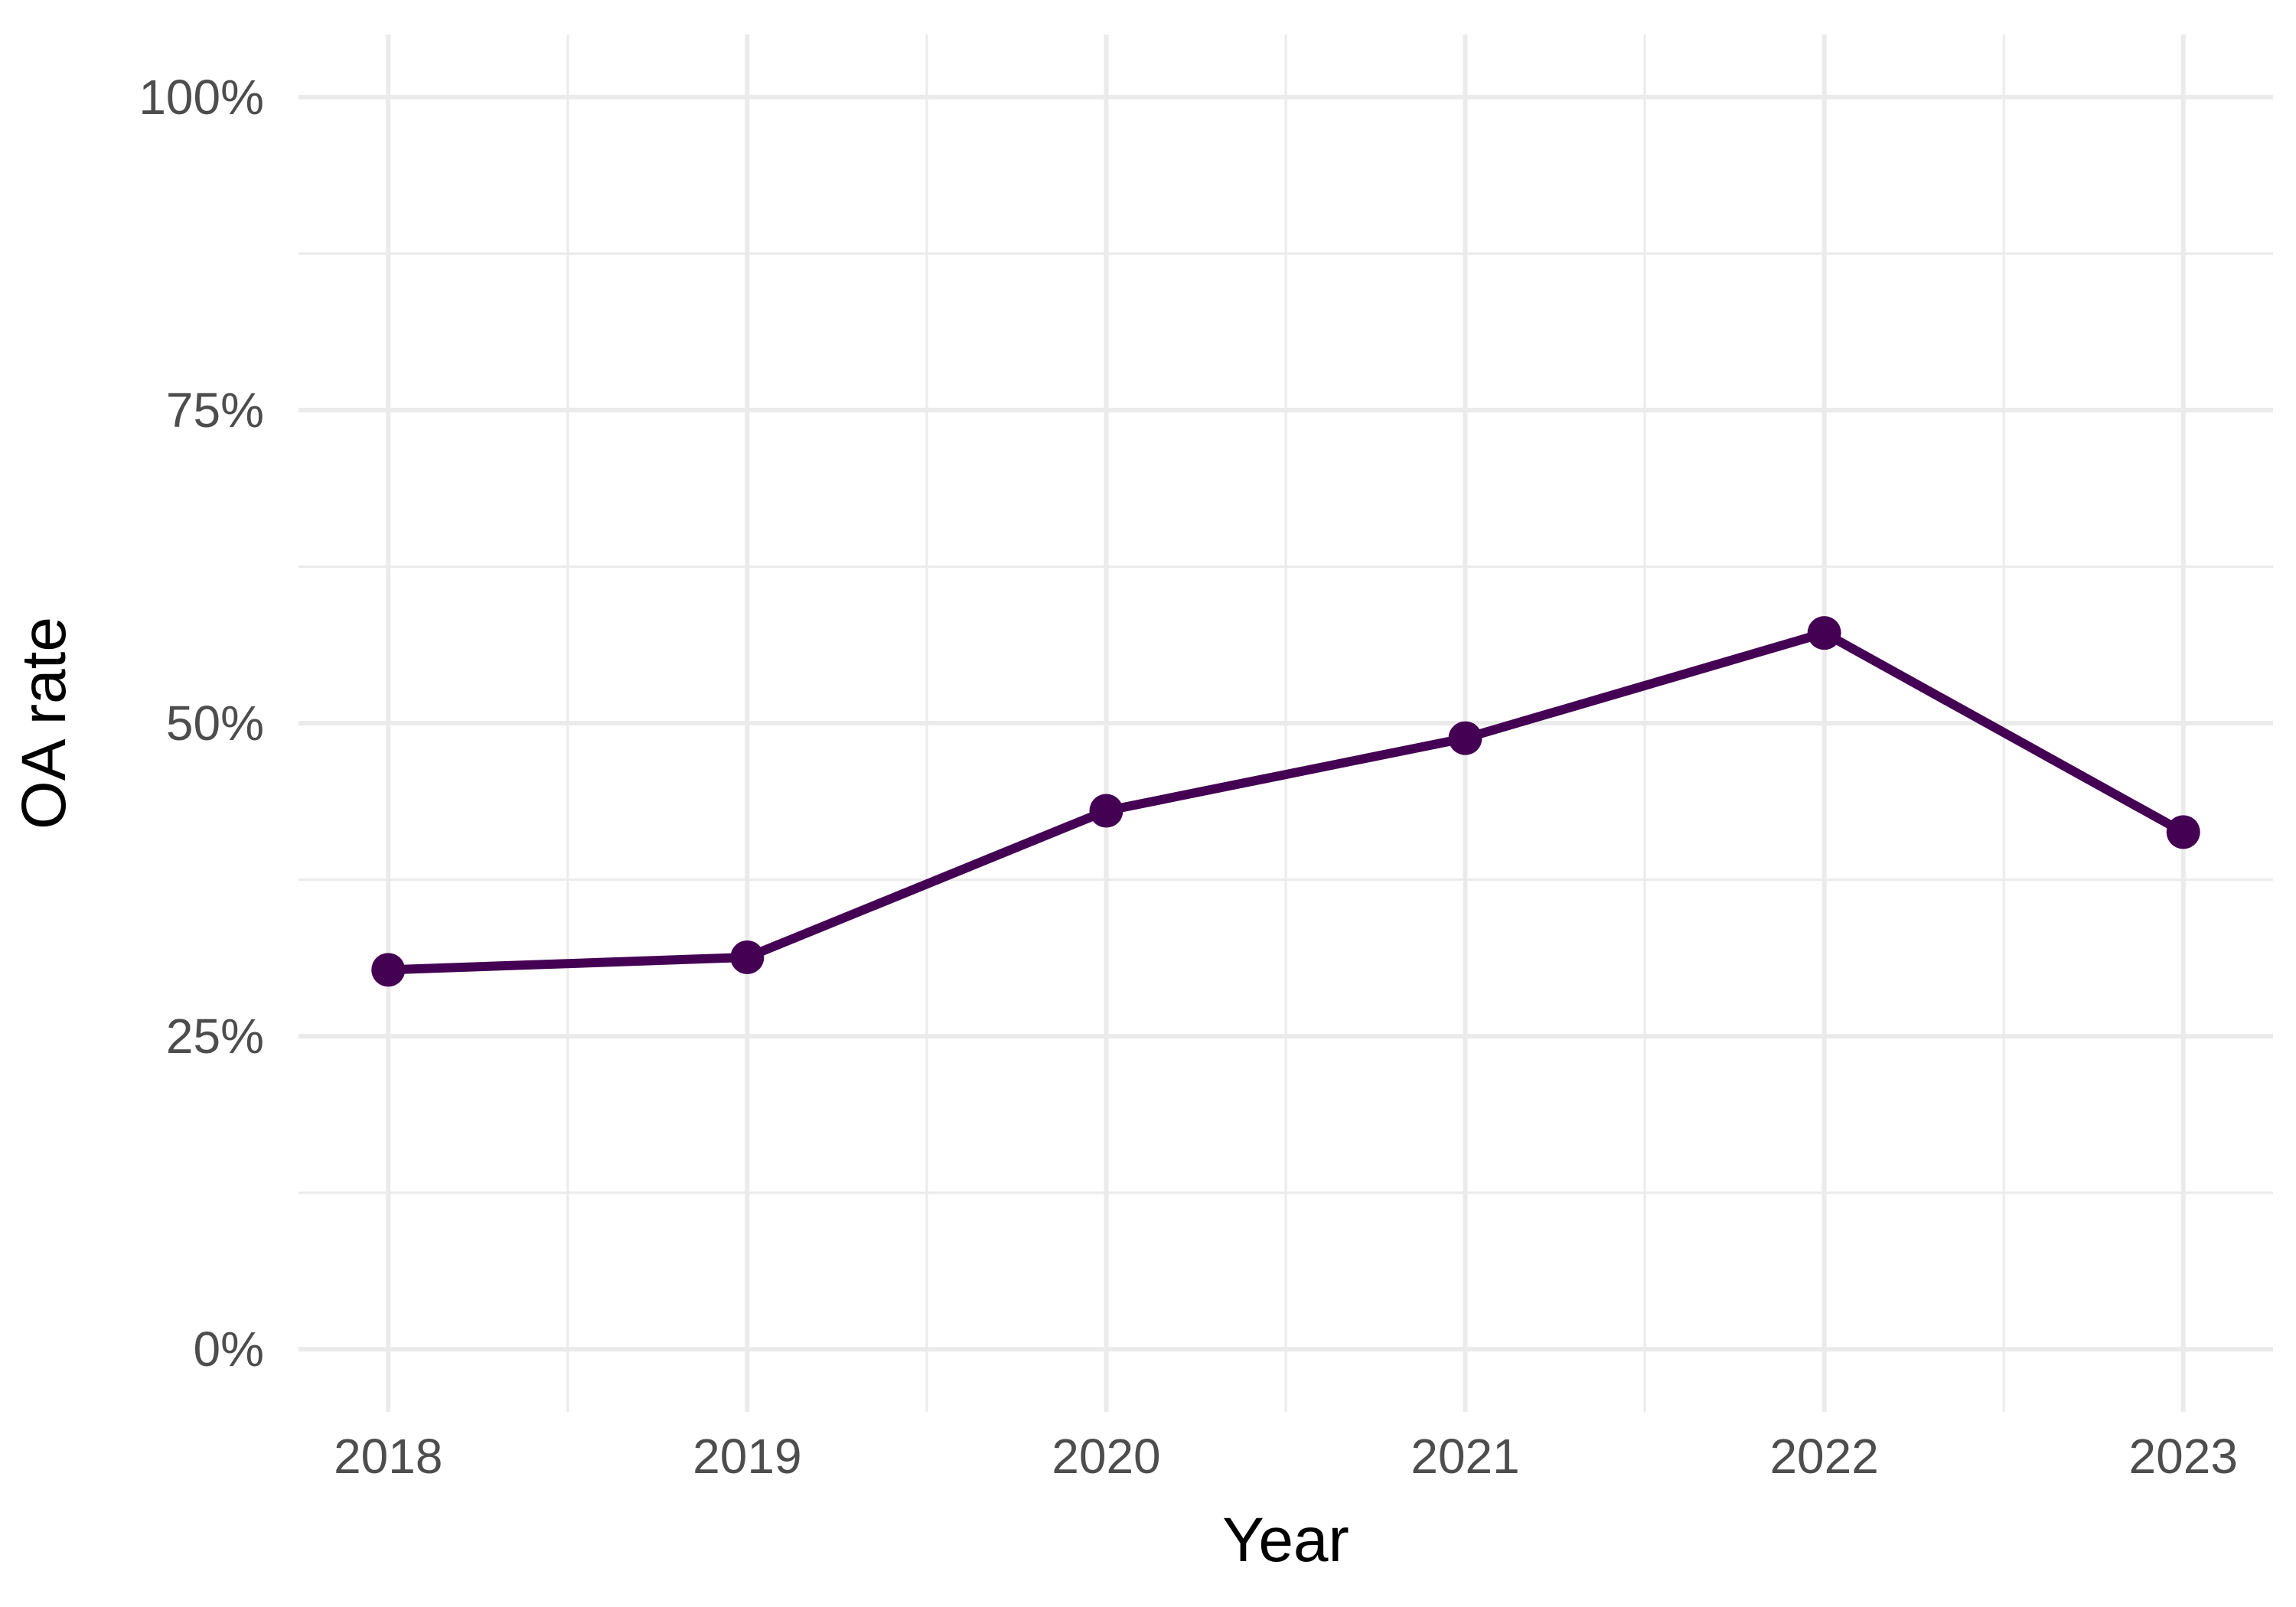  What do you see at coordinates (747, 1456) in the screenshot?
I see `x-tick-label: 2019` at bounding box center [747, 1456].